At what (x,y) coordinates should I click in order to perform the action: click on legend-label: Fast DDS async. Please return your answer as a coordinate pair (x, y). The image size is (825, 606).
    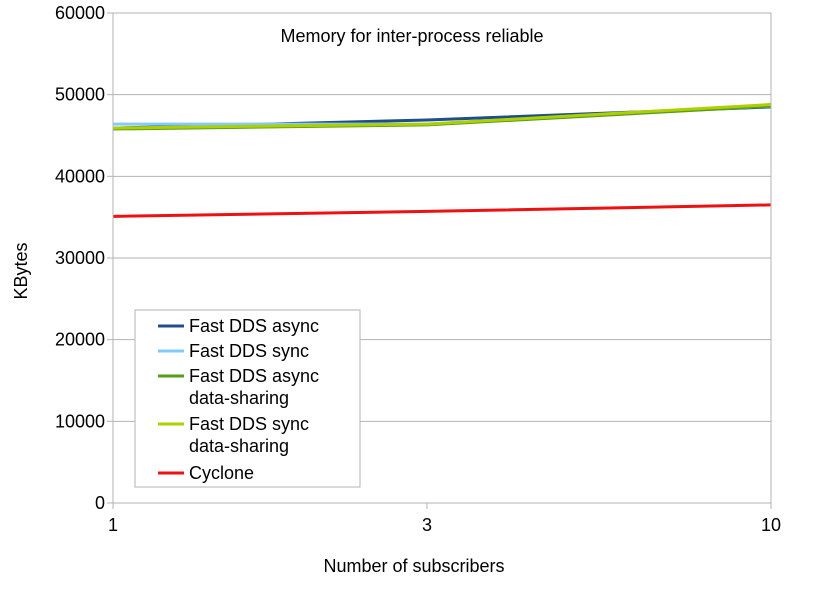
    Looking at the image, I should click on (254, 326).